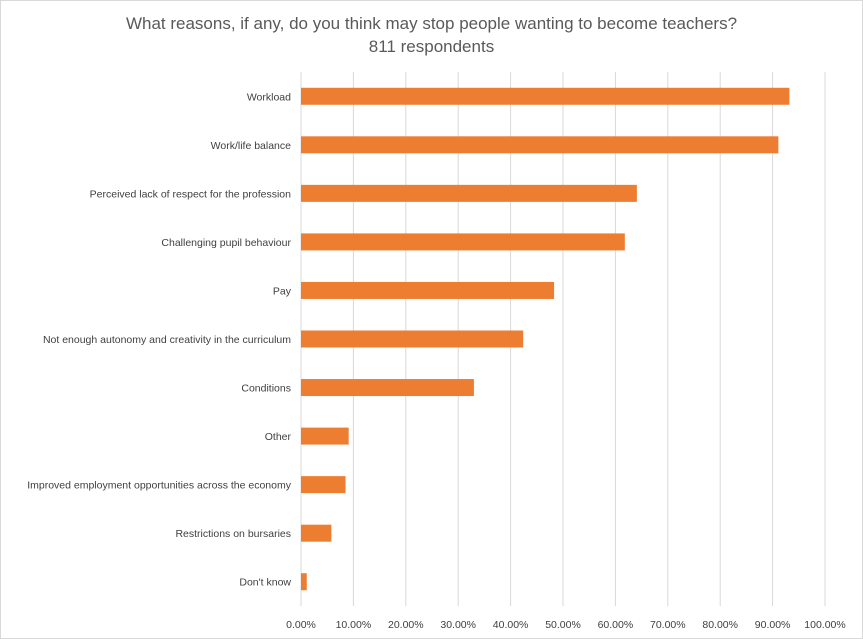 The image size is (863, 639). What do you see at coordinates (406, 625) in the screenshot?
I see `x-tick-label: 20.00%` at bounding box center [406, 625].